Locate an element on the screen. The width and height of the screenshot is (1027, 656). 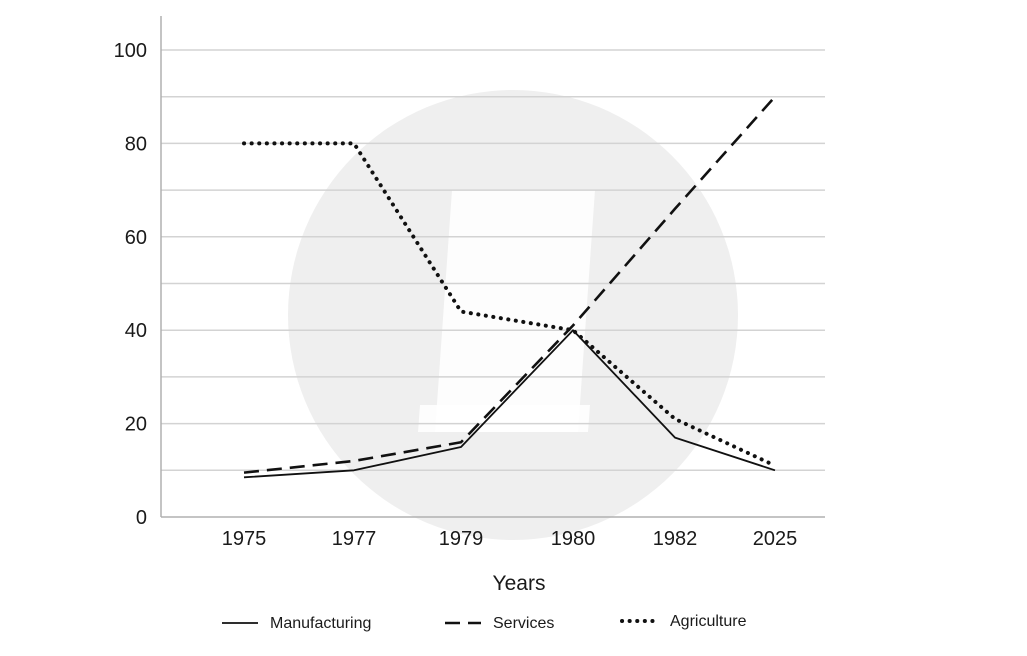
y-tick-label: 80 is located at coordinates (136, 144).